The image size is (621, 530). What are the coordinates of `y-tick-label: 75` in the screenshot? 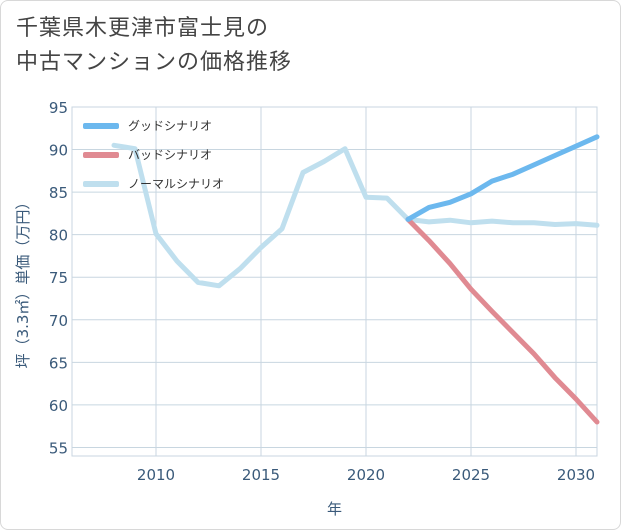 It's located at (58, 278).